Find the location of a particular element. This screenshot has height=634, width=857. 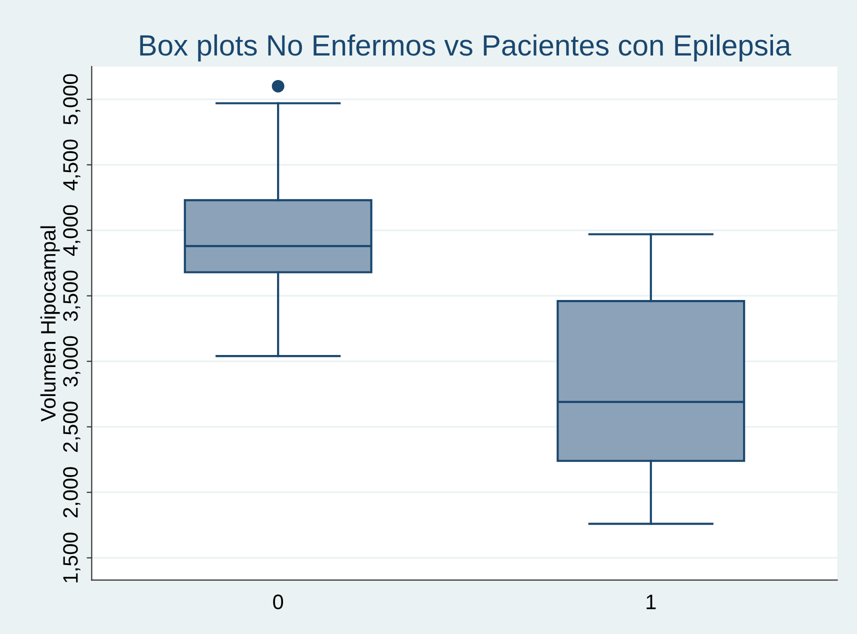

y-tick-label: 3,500 is located at coordinates (71, 296).